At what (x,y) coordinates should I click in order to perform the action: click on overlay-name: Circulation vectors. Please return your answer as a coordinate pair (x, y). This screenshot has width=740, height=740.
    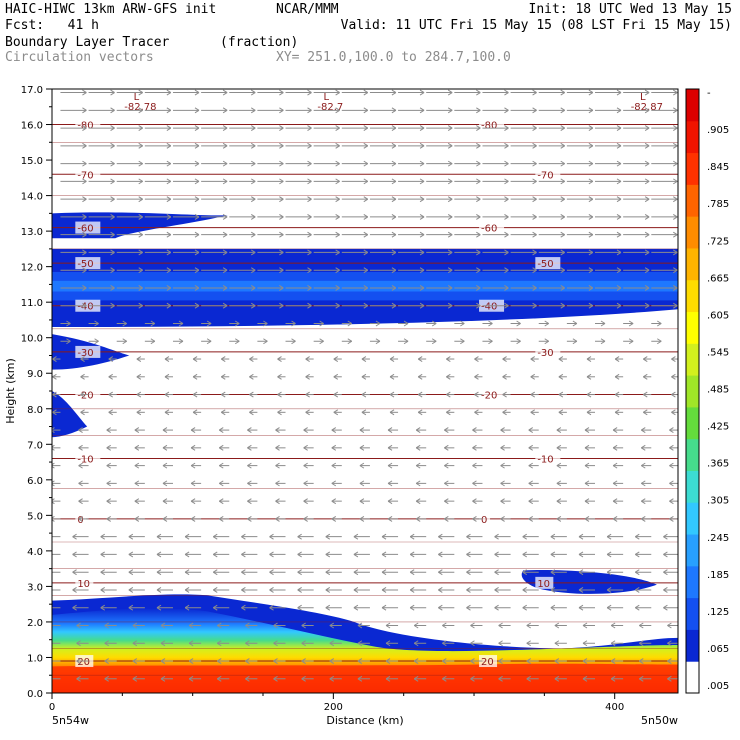
    Looking at the image, I should click on (79, 57).